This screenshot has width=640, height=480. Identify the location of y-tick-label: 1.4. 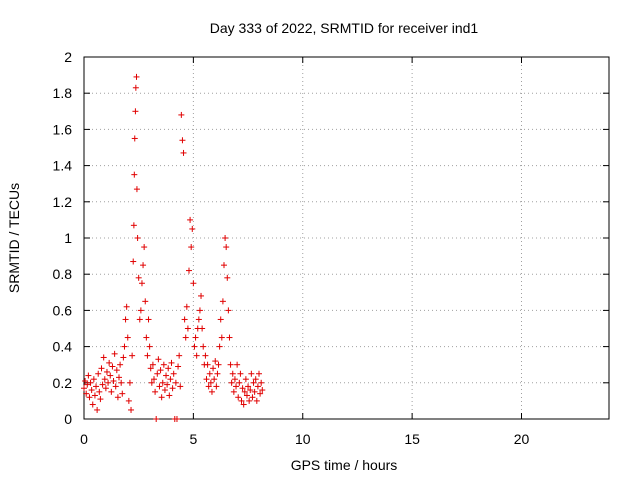
(63, 166).